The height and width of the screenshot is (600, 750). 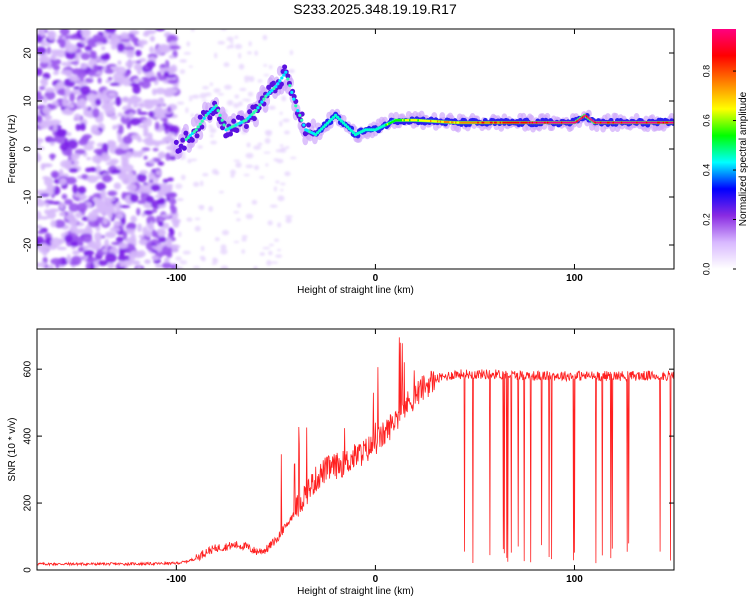 I want to click on y-tick-label: 400, so click(x=28, y=435).